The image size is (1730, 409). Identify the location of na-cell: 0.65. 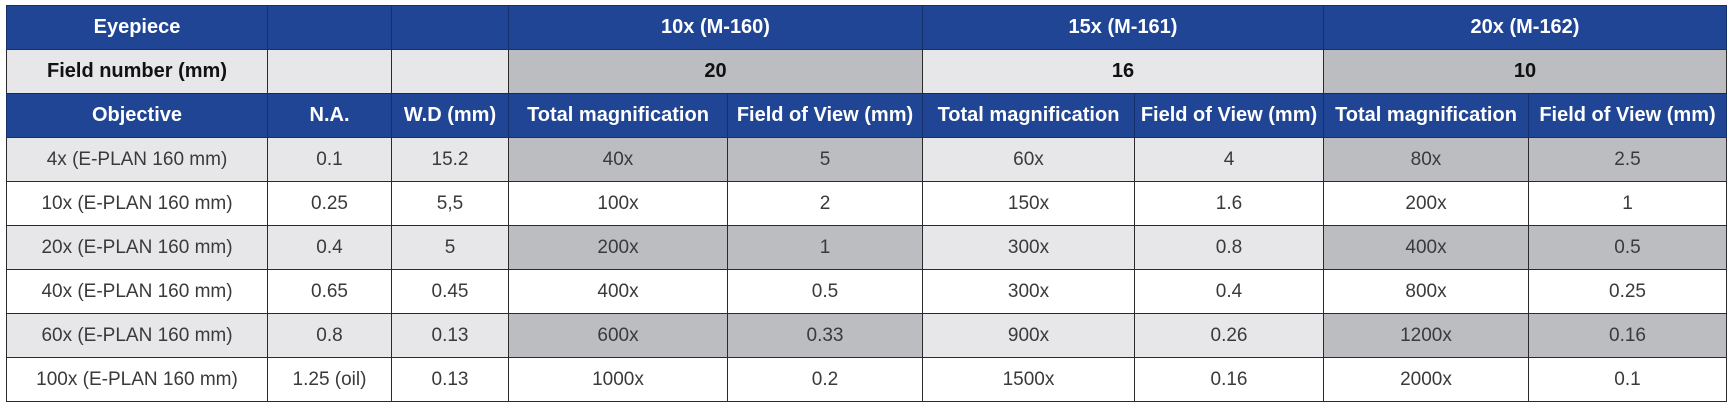
(329, 291).